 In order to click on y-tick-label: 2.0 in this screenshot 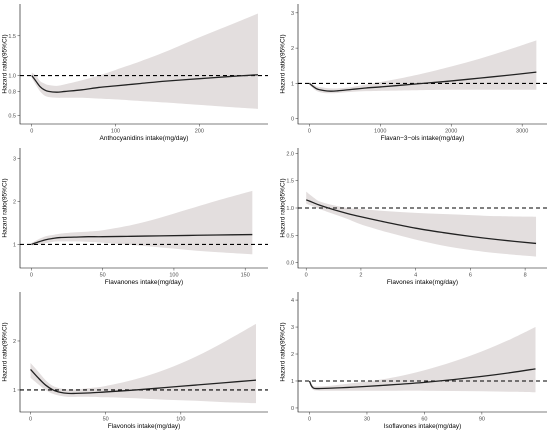, I will do `click(290, 154)`.